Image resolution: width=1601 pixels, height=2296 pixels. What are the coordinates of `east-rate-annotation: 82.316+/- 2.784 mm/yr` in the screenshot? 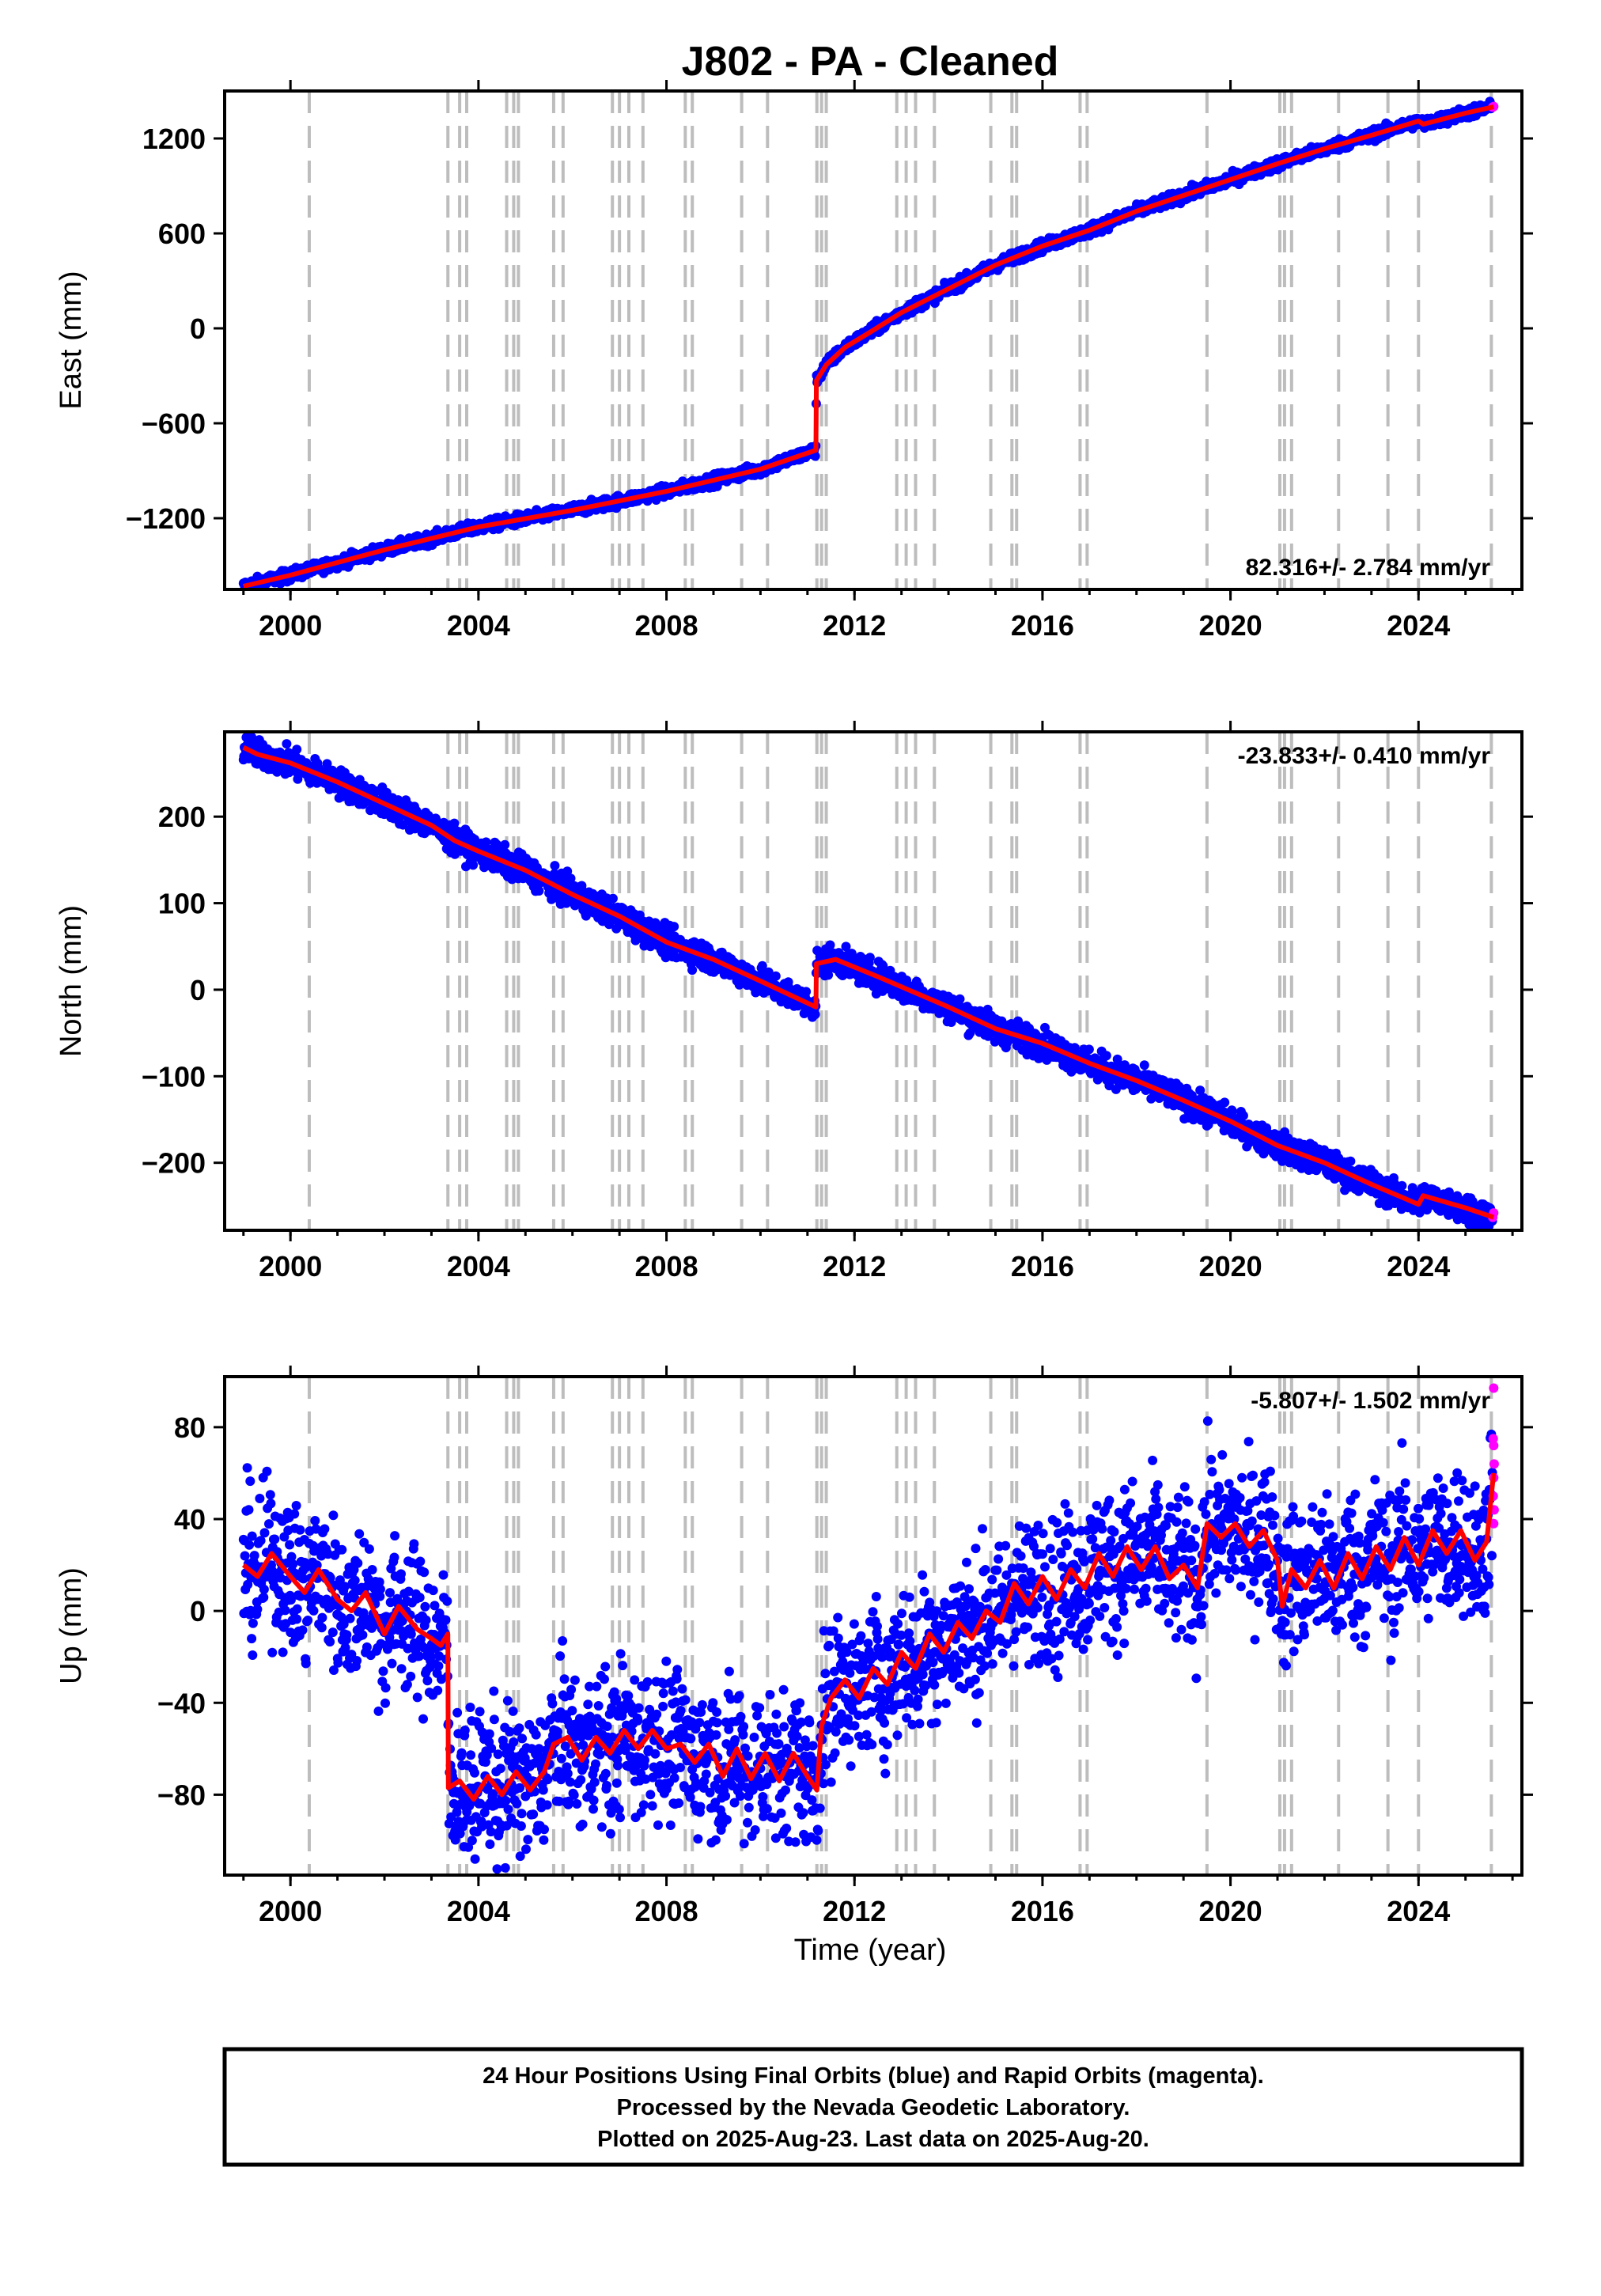 It's located at (1369, 568).